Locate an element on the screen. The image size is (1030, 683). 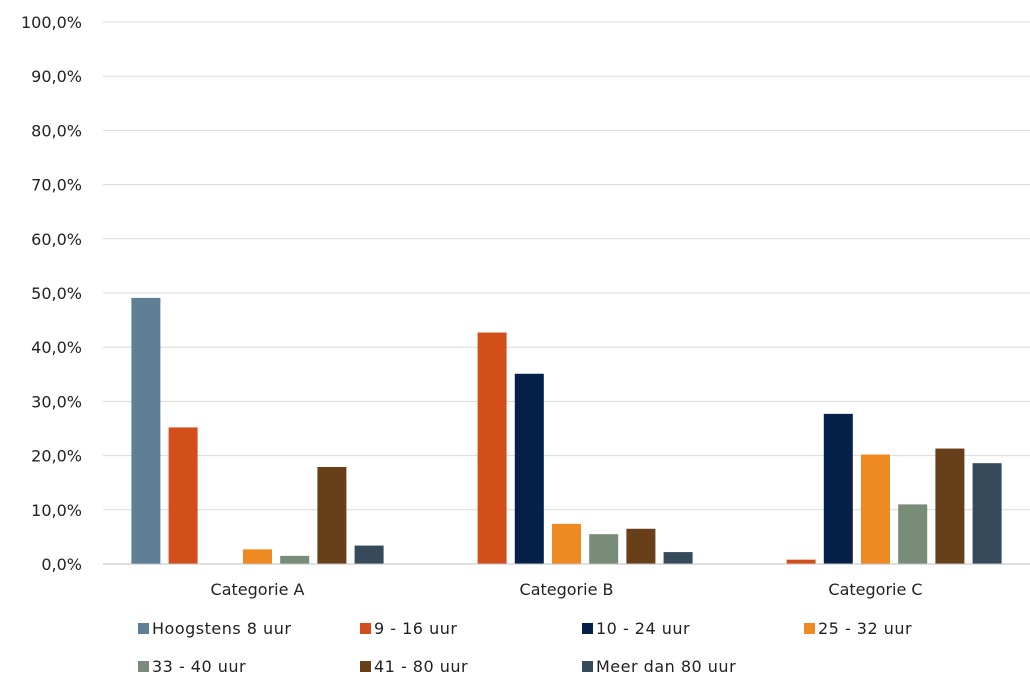
y-tick-label: 0,0% is located at coordinates (61, 564).